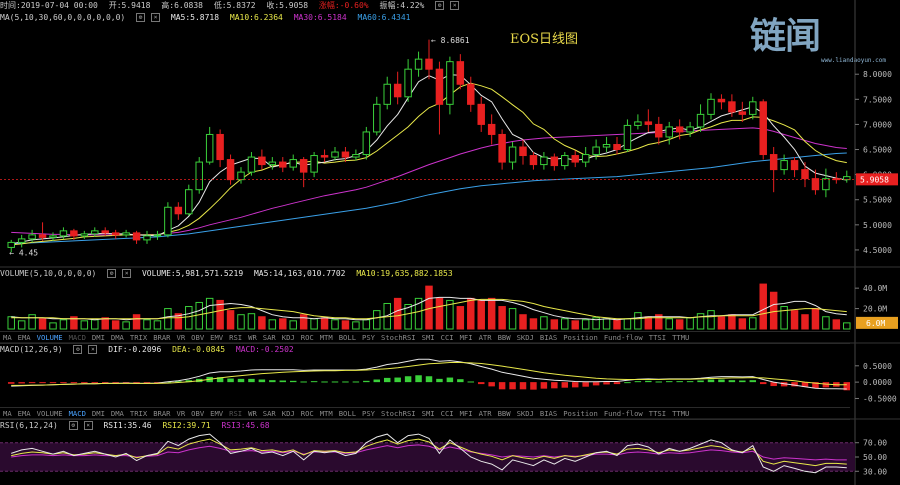 The width and height of the screenshot is (900, 485). I want to click on rsi-axis-tick-label: 50.00, so click(875, 457).